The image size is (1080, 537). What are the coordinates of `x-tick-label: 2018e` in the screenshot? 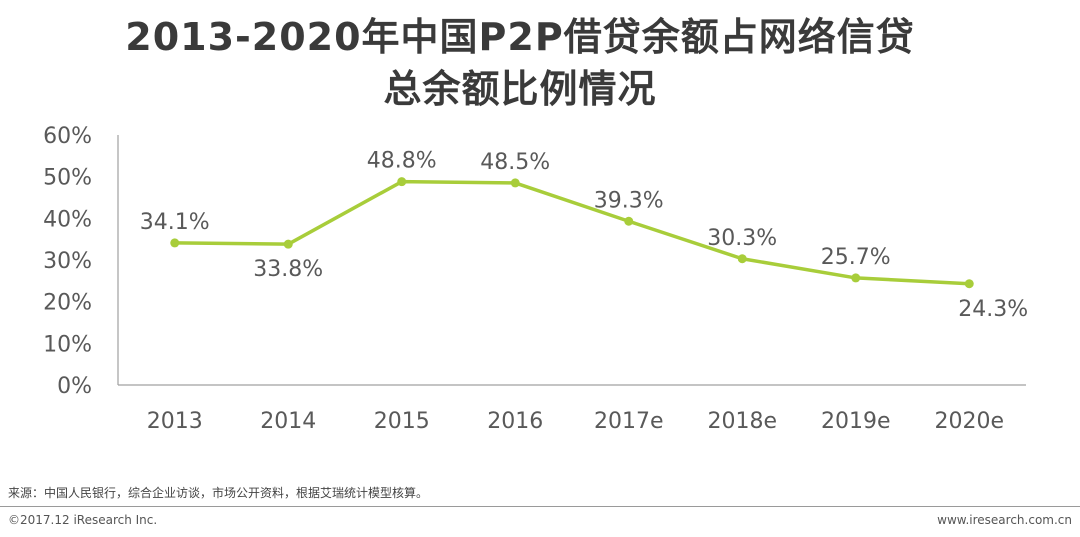 It's located at (742, 421).